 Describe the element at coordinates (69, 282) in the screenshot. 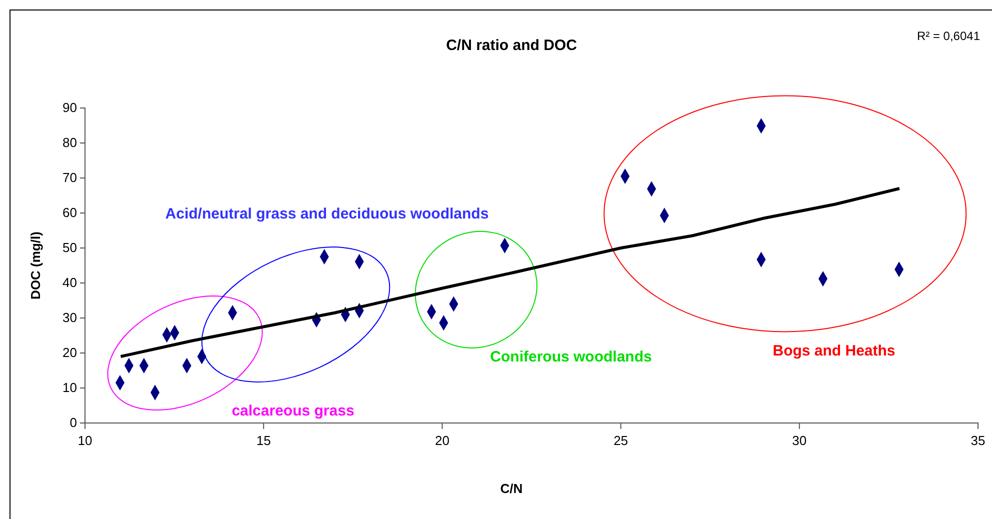

I see `y-tick-label: 40` at that location.